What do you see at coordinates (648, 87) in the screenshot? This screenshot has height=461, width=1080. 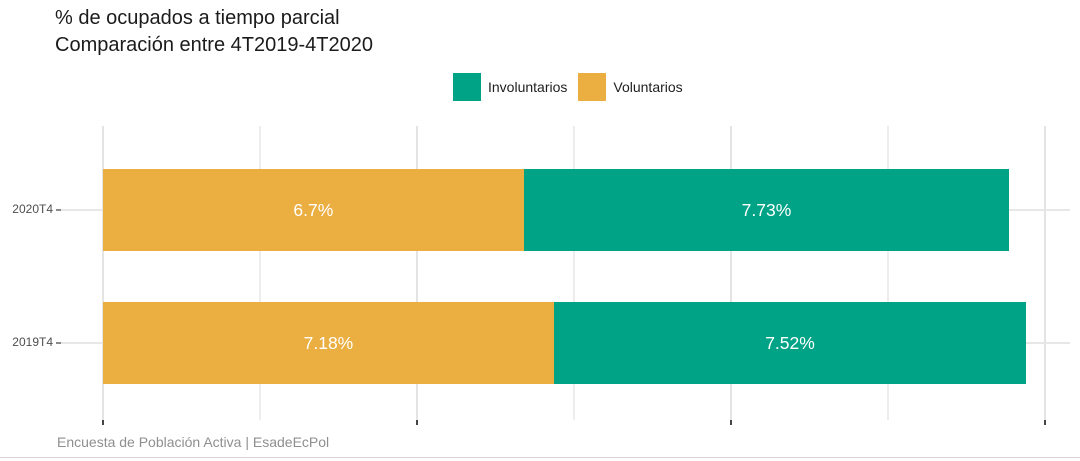 I see `legend-label: Voluntarios` at bounding box center [648, 87].